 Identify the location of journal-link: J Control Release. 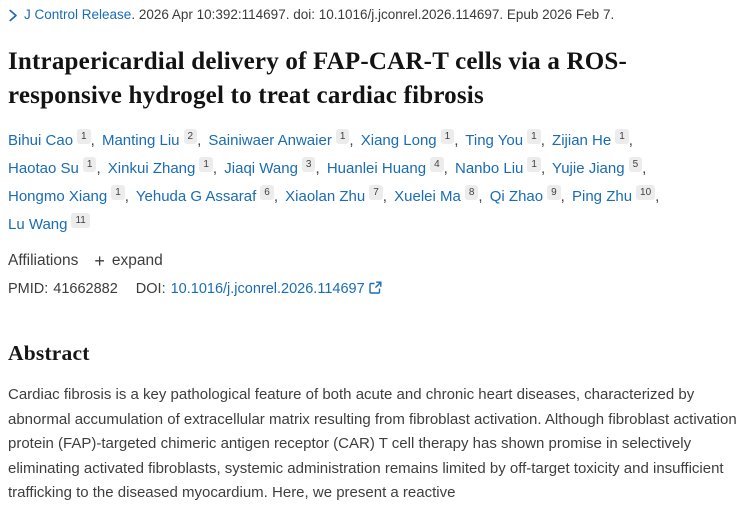
(78, 14).